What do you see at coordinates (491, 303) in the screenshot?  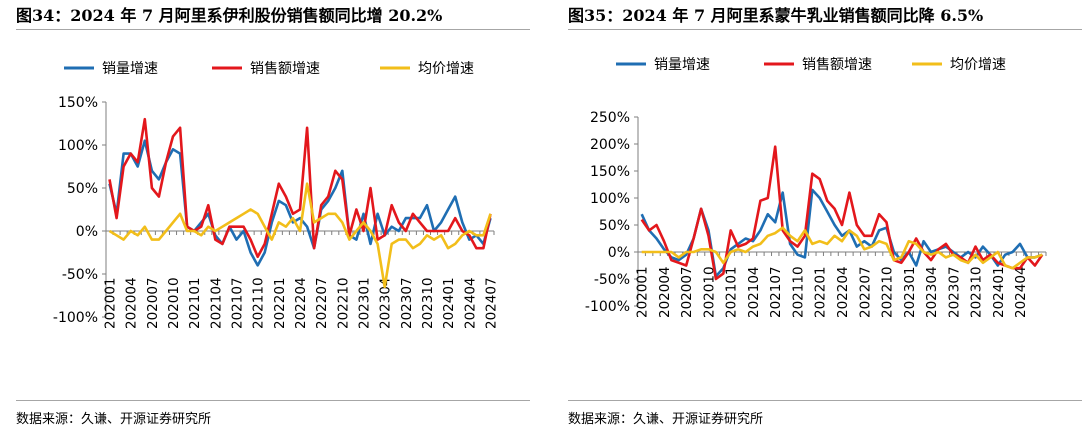 I see `x-tick-label: 202407` at bounding box center [491, 303].